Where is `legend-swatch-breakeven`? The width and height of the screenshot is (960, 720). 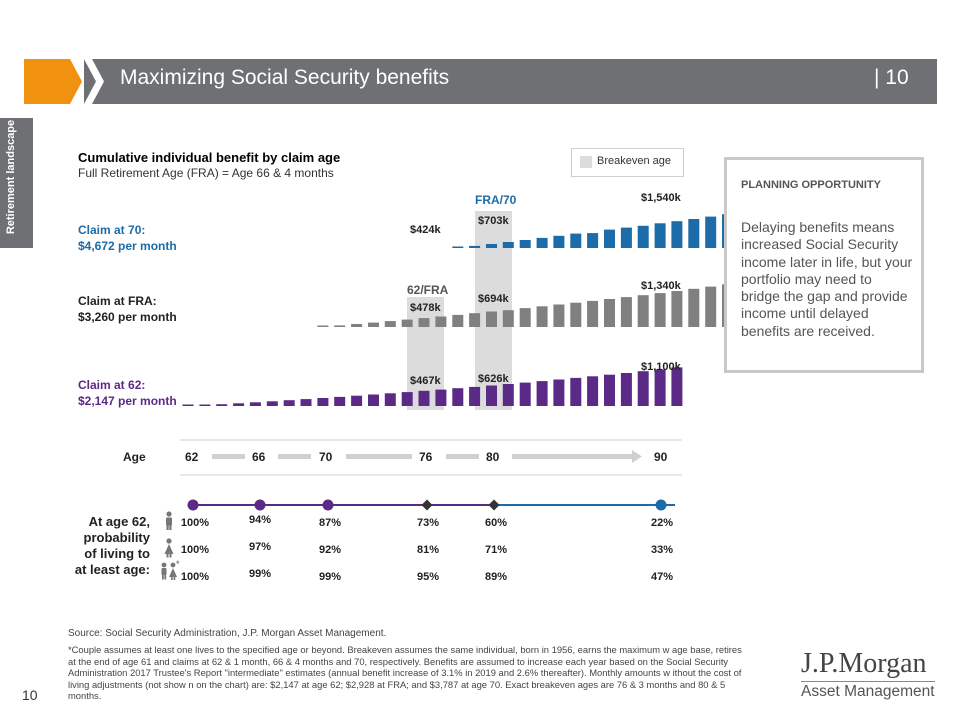
legend-swatch-breakeven is located at coordinates (586, 162).